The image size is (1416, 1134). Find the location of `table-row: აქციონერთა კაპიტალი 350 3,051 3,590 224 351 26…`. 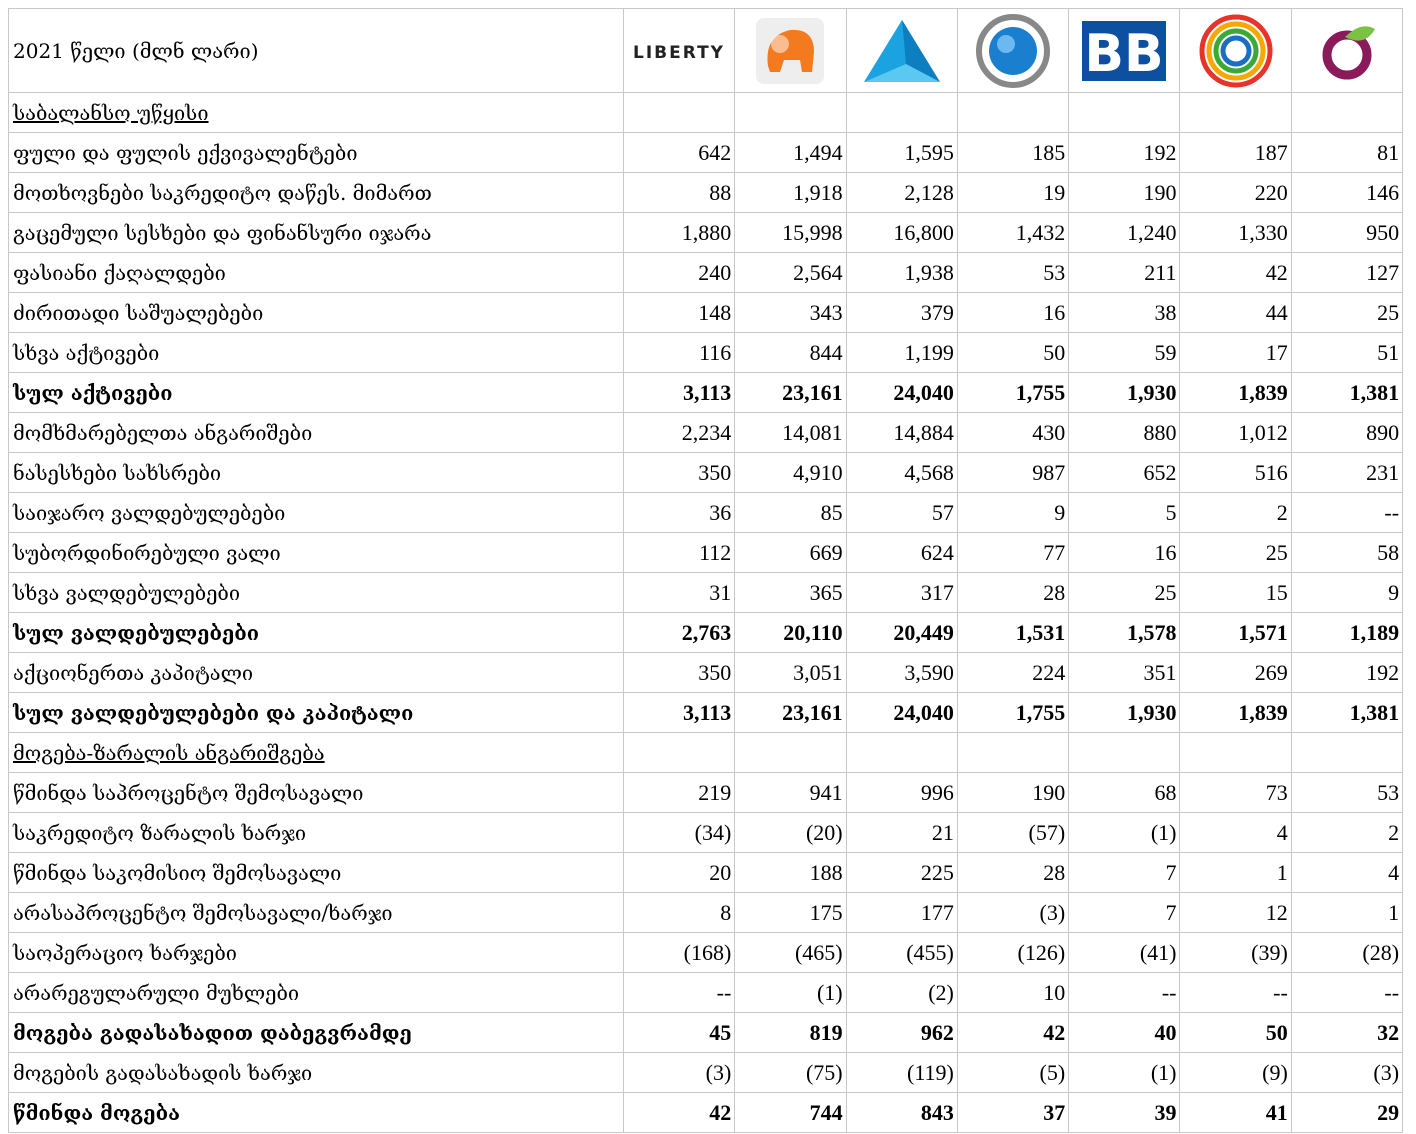

table-row: აქციონერთა კაპიტალი 350 3,051 3,590 224 351 26… is located at coordinates (706, 672).